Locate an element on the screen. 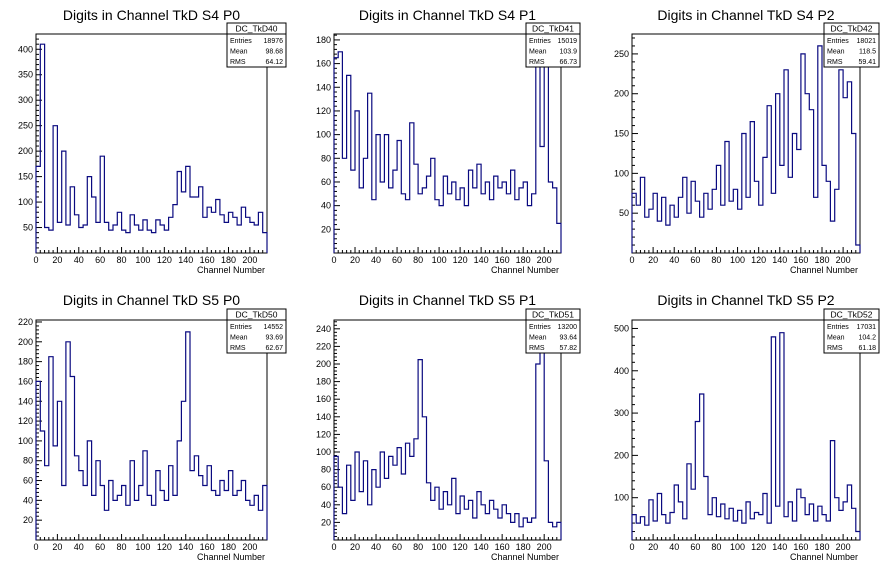  chart-title: Digits in Channel TkD S5 P2 is located at coordinates (745, 300).